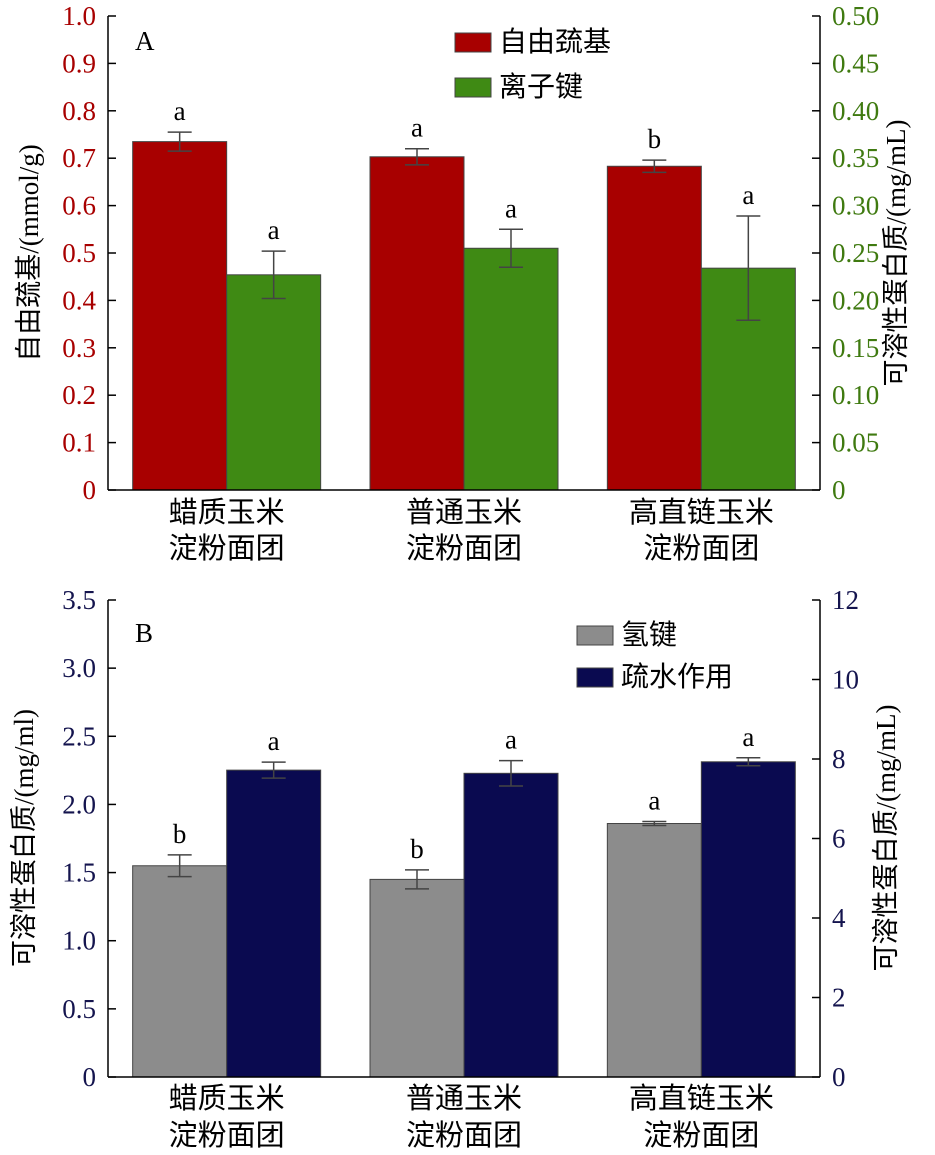  Describe the element at coordinates (839, 918) in the screenshot. I see `right-tick-label: 4` at that location.